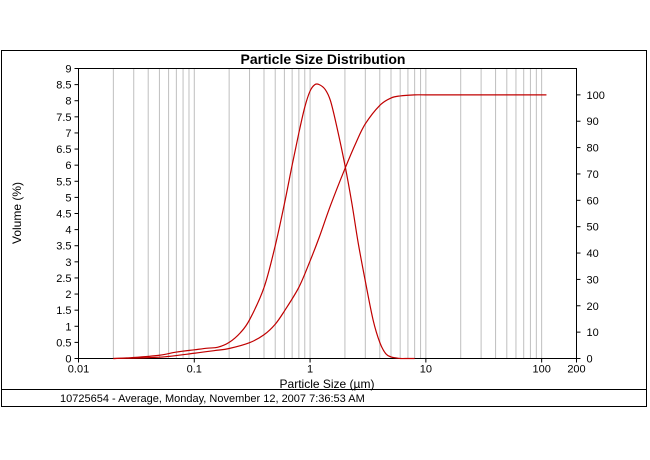  I want to click on y-tick-label: 1, so click(68, 327).